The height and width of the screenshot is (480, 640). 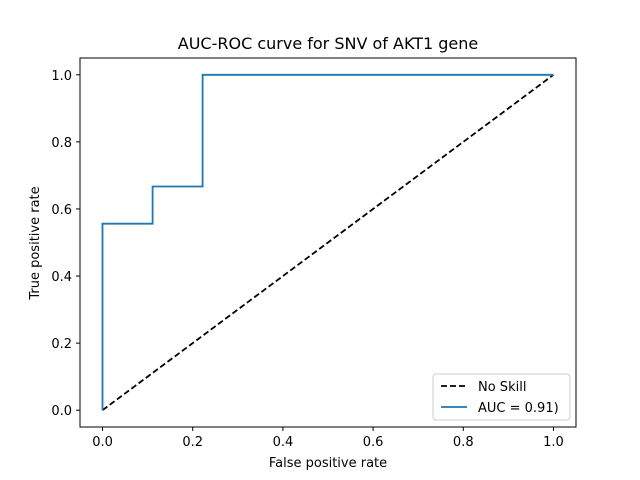 I want to click on y-tick-label: 0.4, so click(x=61, y=277).